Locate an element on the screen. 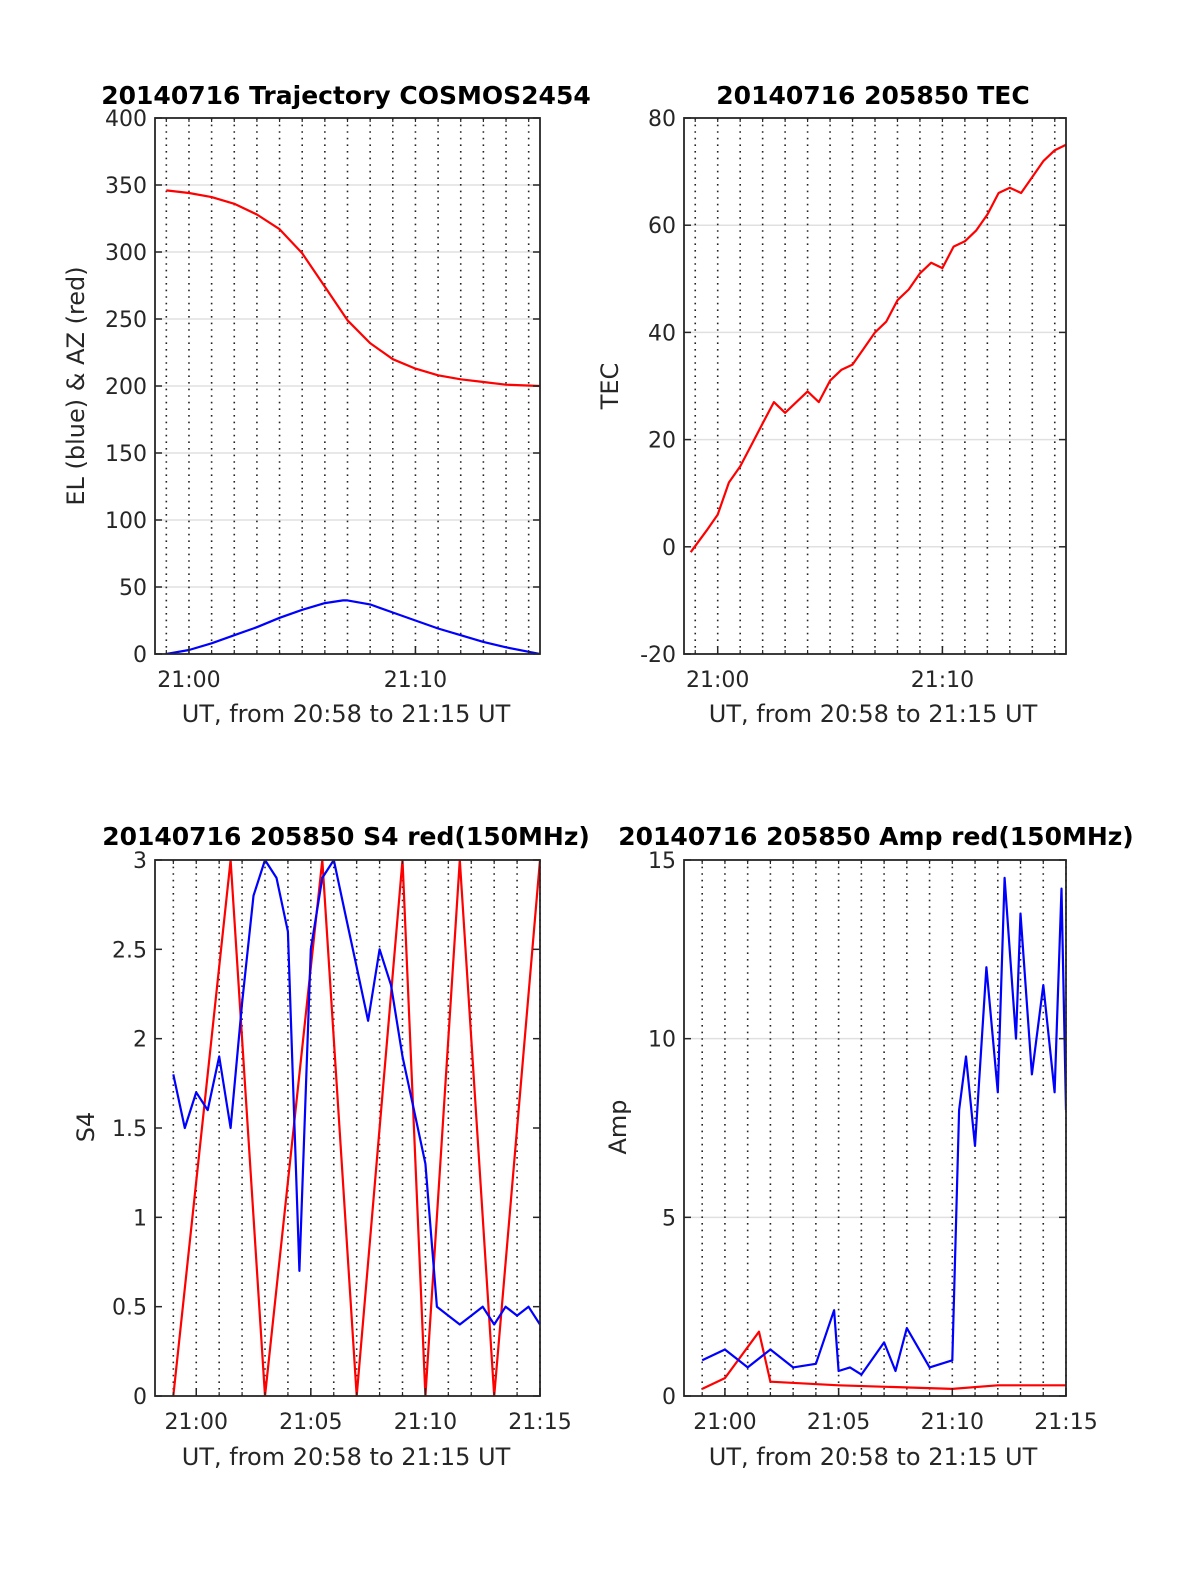 This screenshot has height=1575, width=1200. panel-amp-plot: 0 5 10 15 21:00 21:05 21:10 21:15 is located at coordinates (873, 1142).